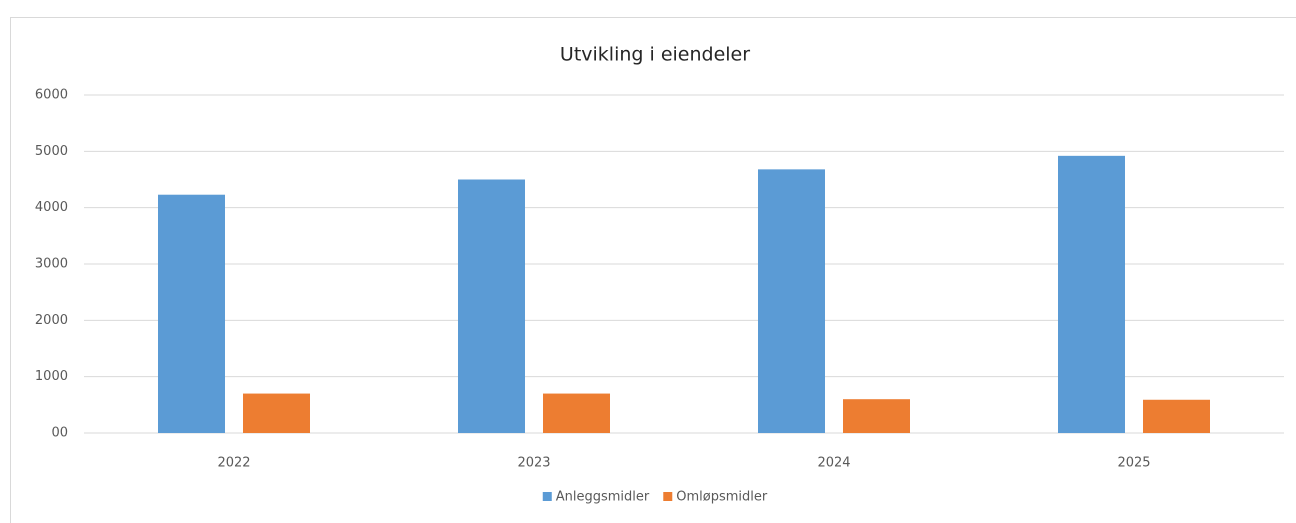  I want to click on chart-title: Utvikling i eiendeler, so click(655, 55).